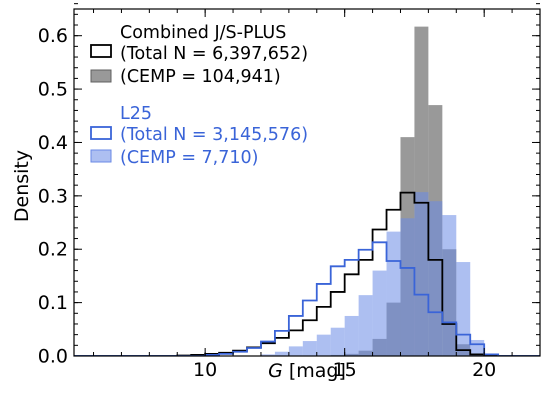 The width and height of the screenshot is (548, 420). What do you see at coordinates (205, 370) in the screenshot?
I see `x-tick-label: 10` at bounding box center [205, 370].